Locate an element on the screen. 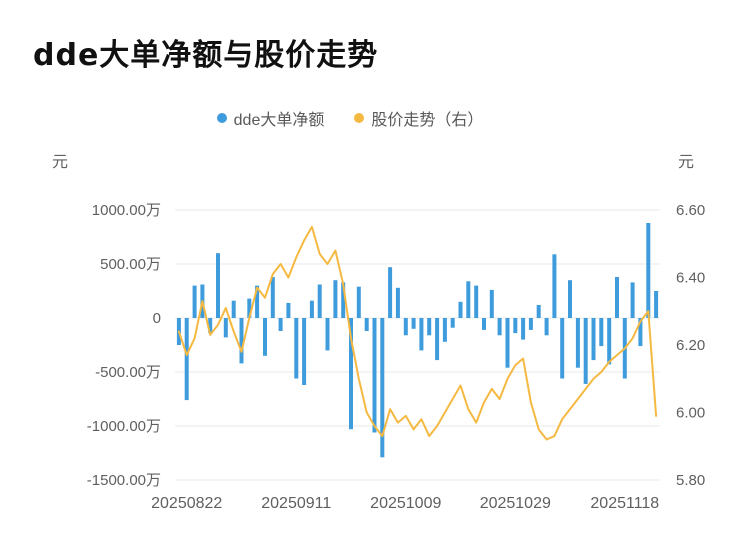  legend-label-dde-net: dde大单净额 is located at coordinates (279, 120).